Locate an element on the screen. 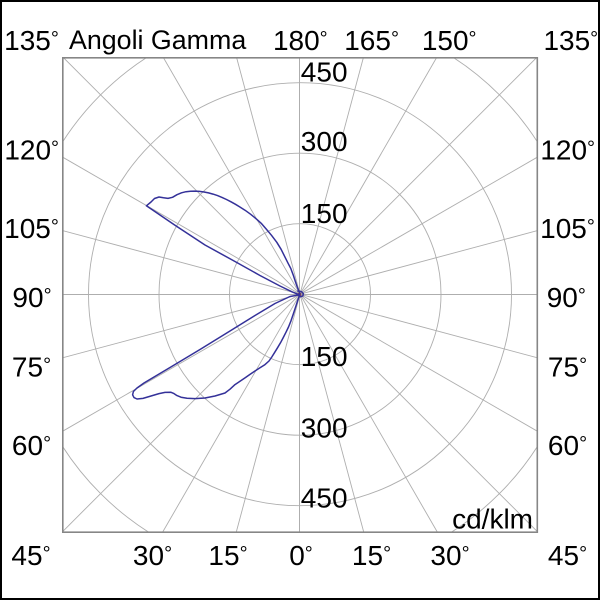  svg-text: 180° is located at coordinates (300, 40).